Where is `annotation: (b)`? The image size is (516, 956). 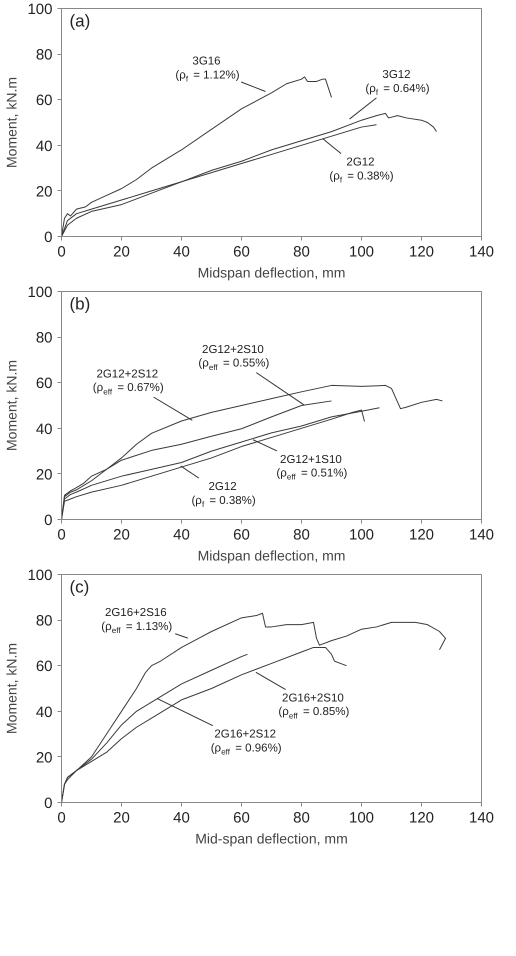
annotation: (b) is located at coordinates (80, 304).